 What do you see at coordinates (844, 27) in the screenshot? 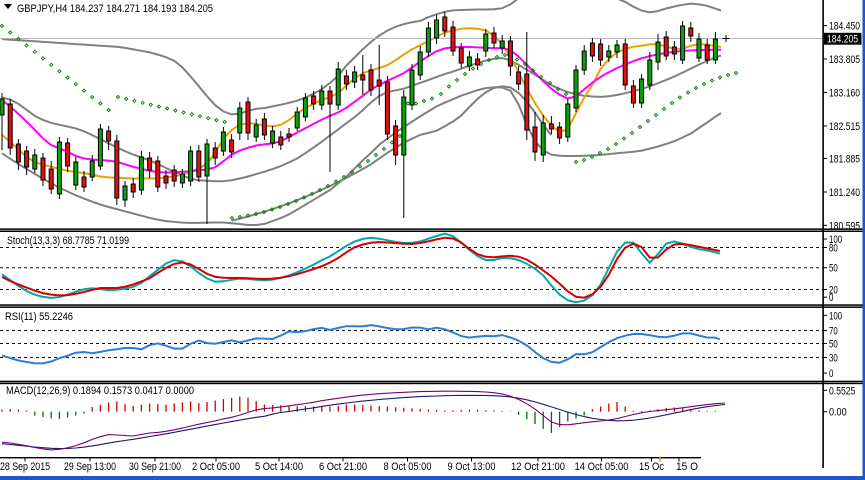
I see `svg-text: 184.450` at bounding box center [844, 27].